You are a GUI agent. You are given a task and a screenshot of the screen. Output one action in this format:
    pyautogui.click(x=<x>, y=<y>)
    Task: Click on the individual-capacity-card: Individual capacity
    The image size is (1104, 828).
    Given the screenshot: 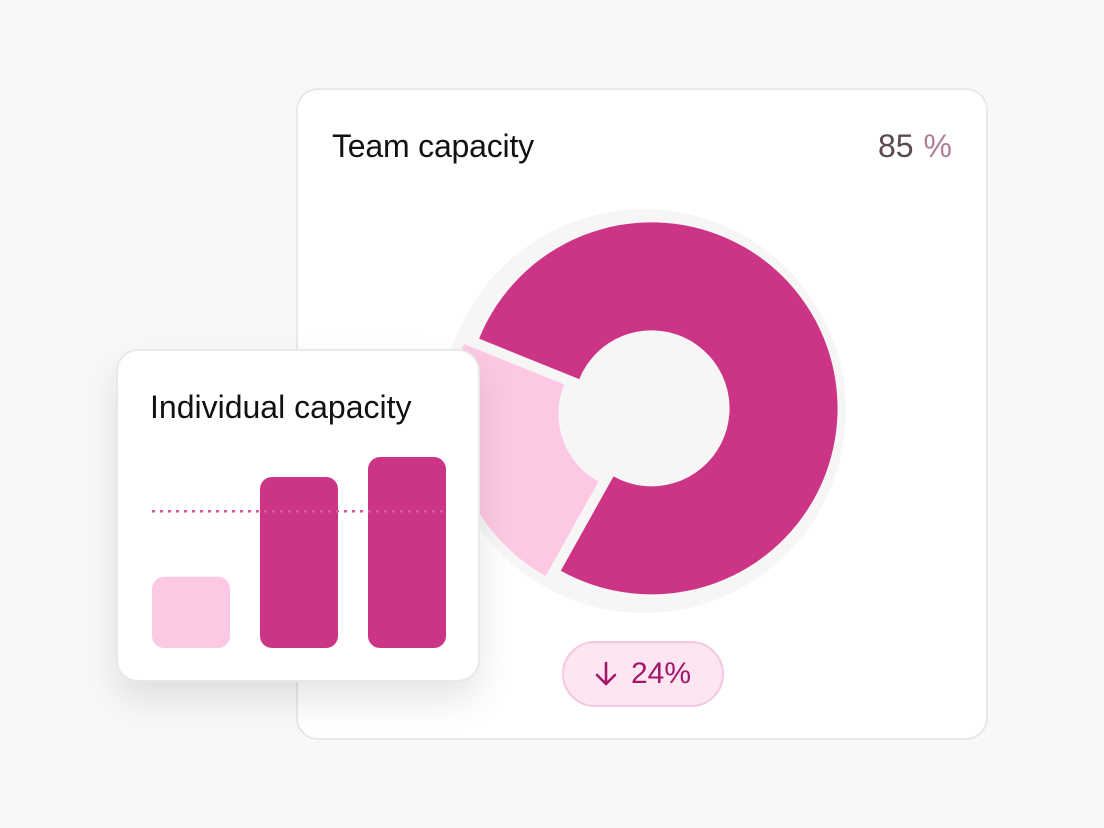 What is the action you would take?
    pyautogui.click(x=298, y=515)
    